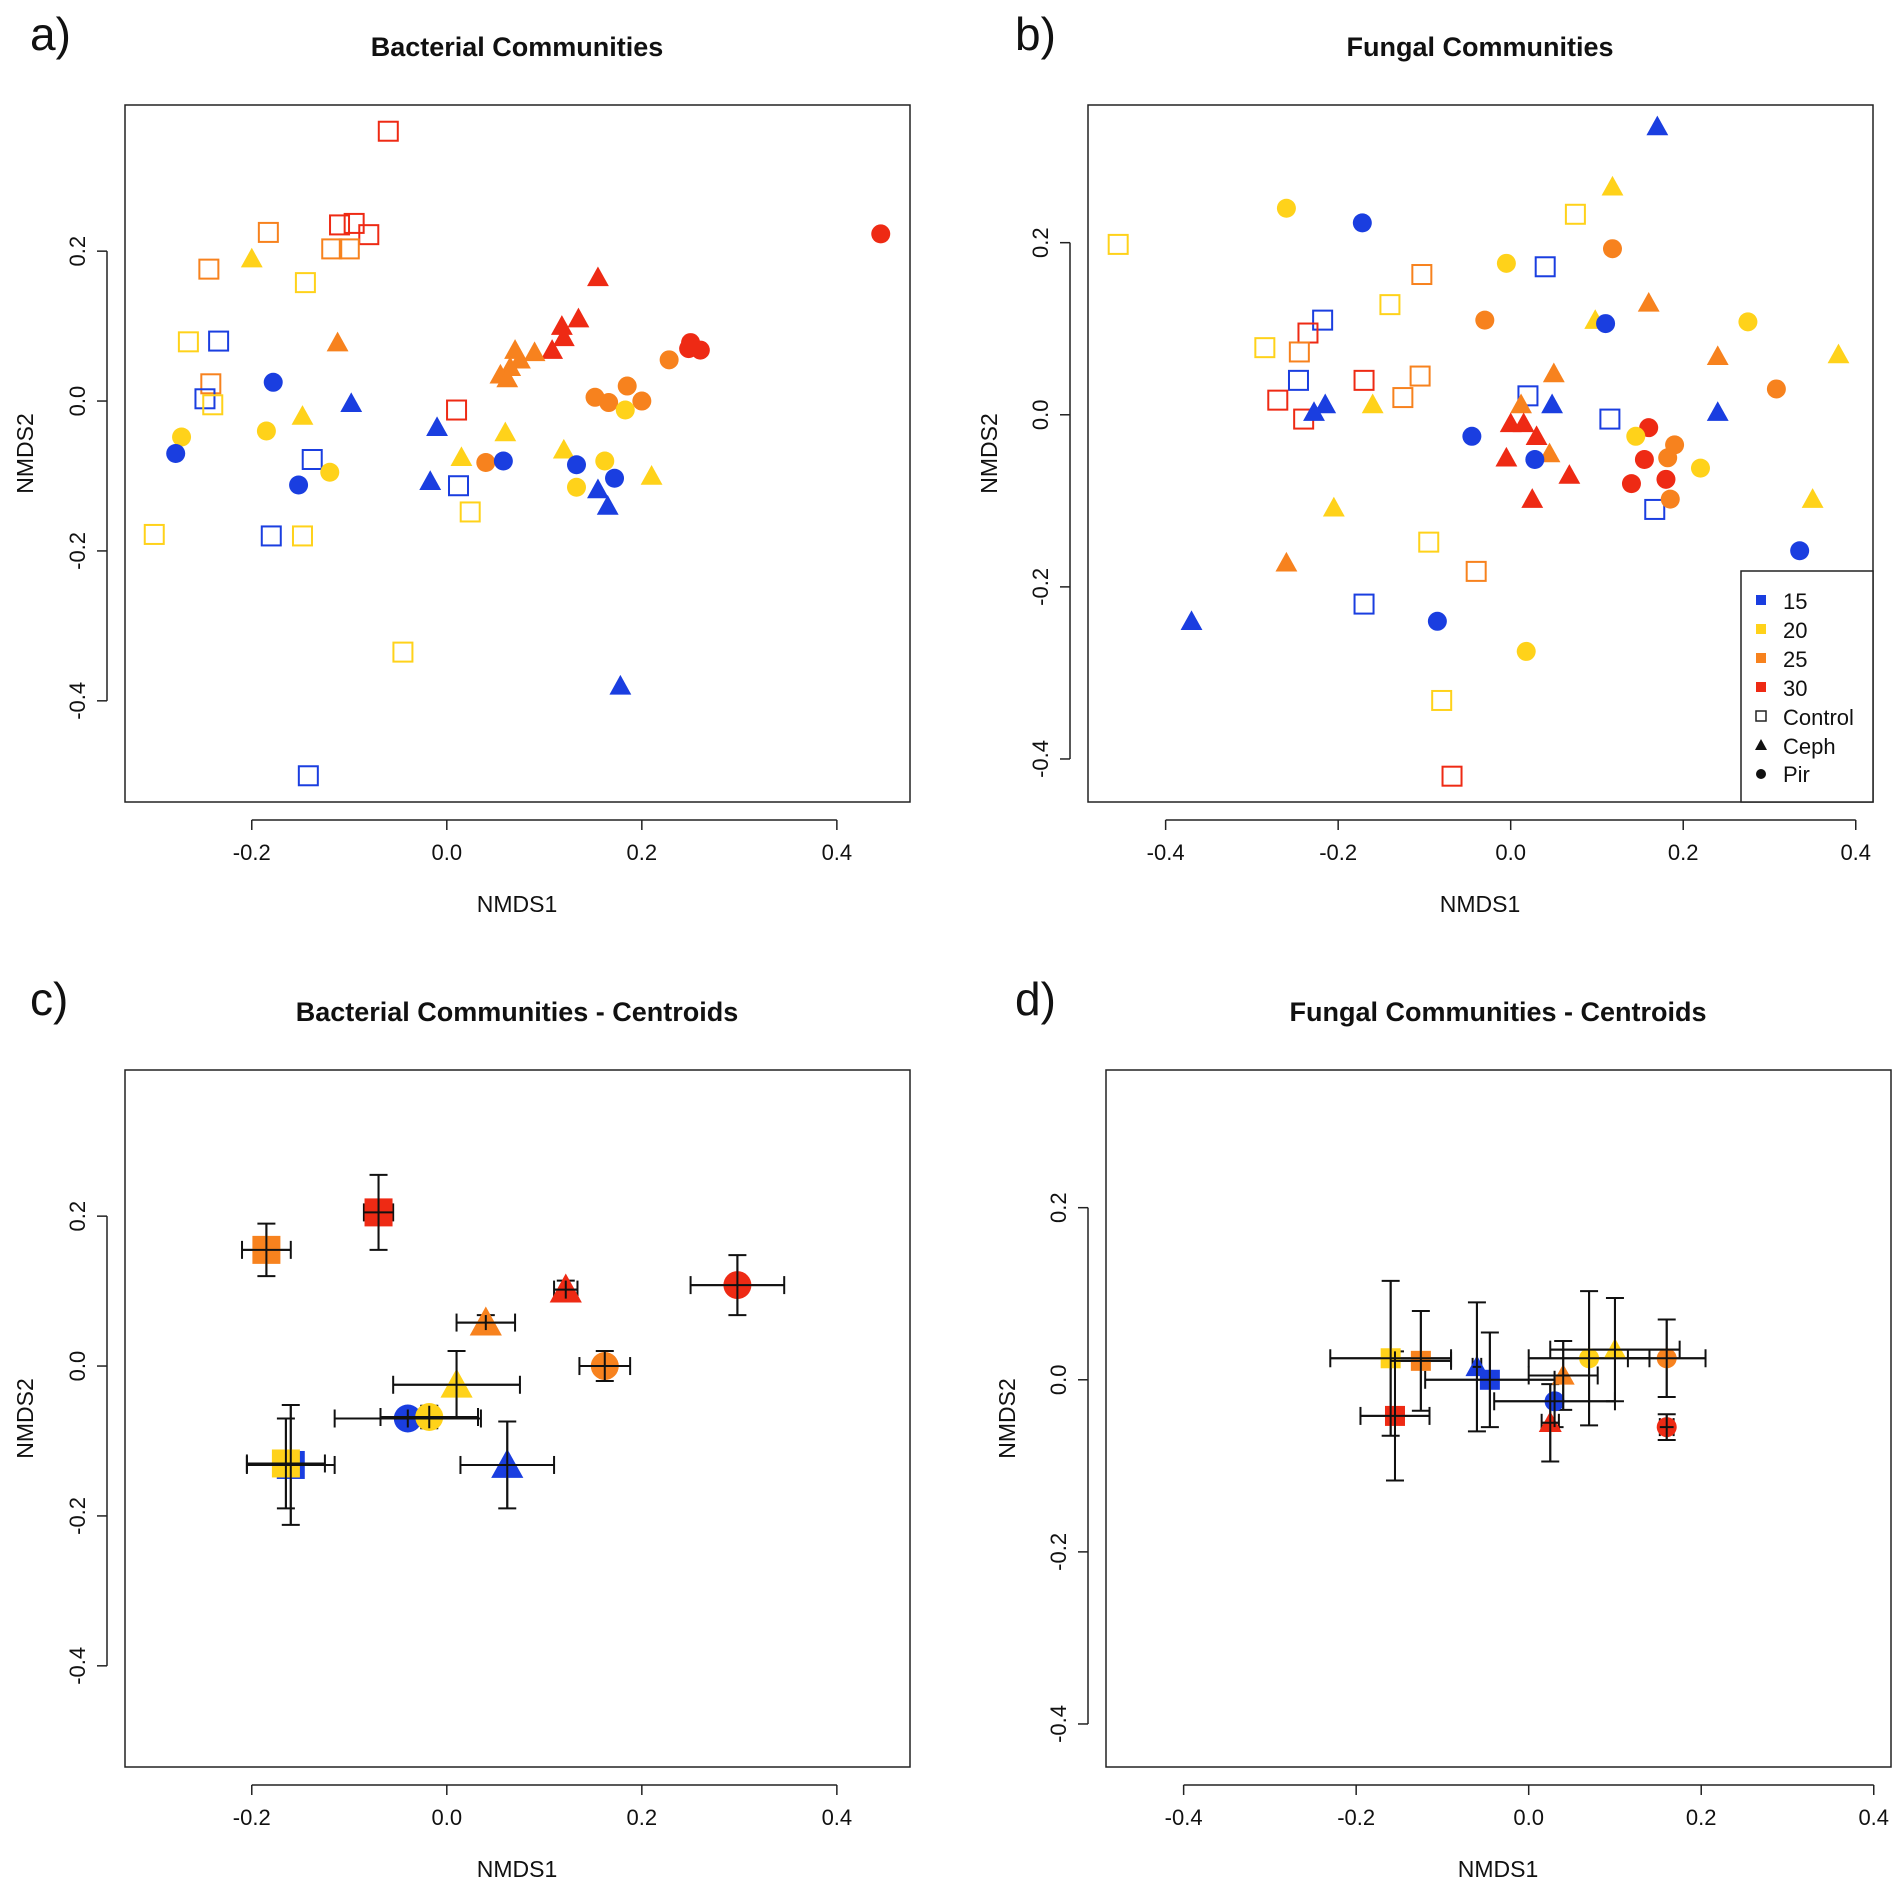 The width and height of the screenshot is (1902, 1885). What do you see at coordinates (77, 251) in the screenshot?
I see `panel-a-y-tick-label: 0.2` at bounding box center [77, 251].